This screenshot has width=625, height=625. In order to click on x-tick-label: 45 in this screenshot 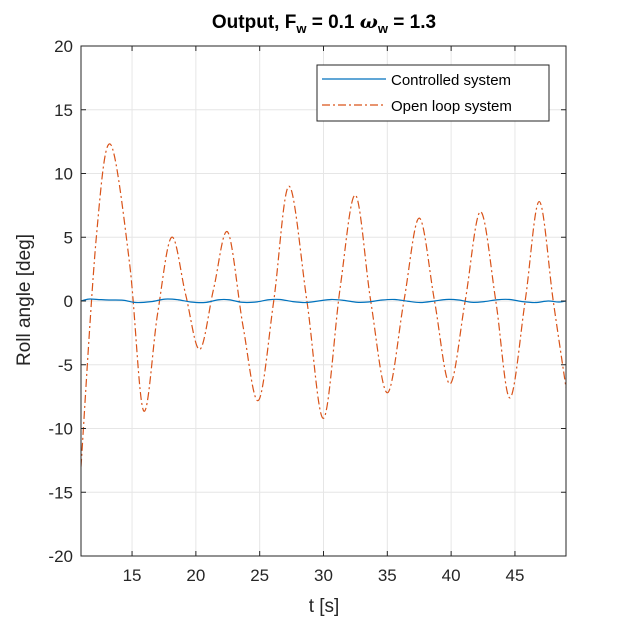, I will do `click(514, 575)`.